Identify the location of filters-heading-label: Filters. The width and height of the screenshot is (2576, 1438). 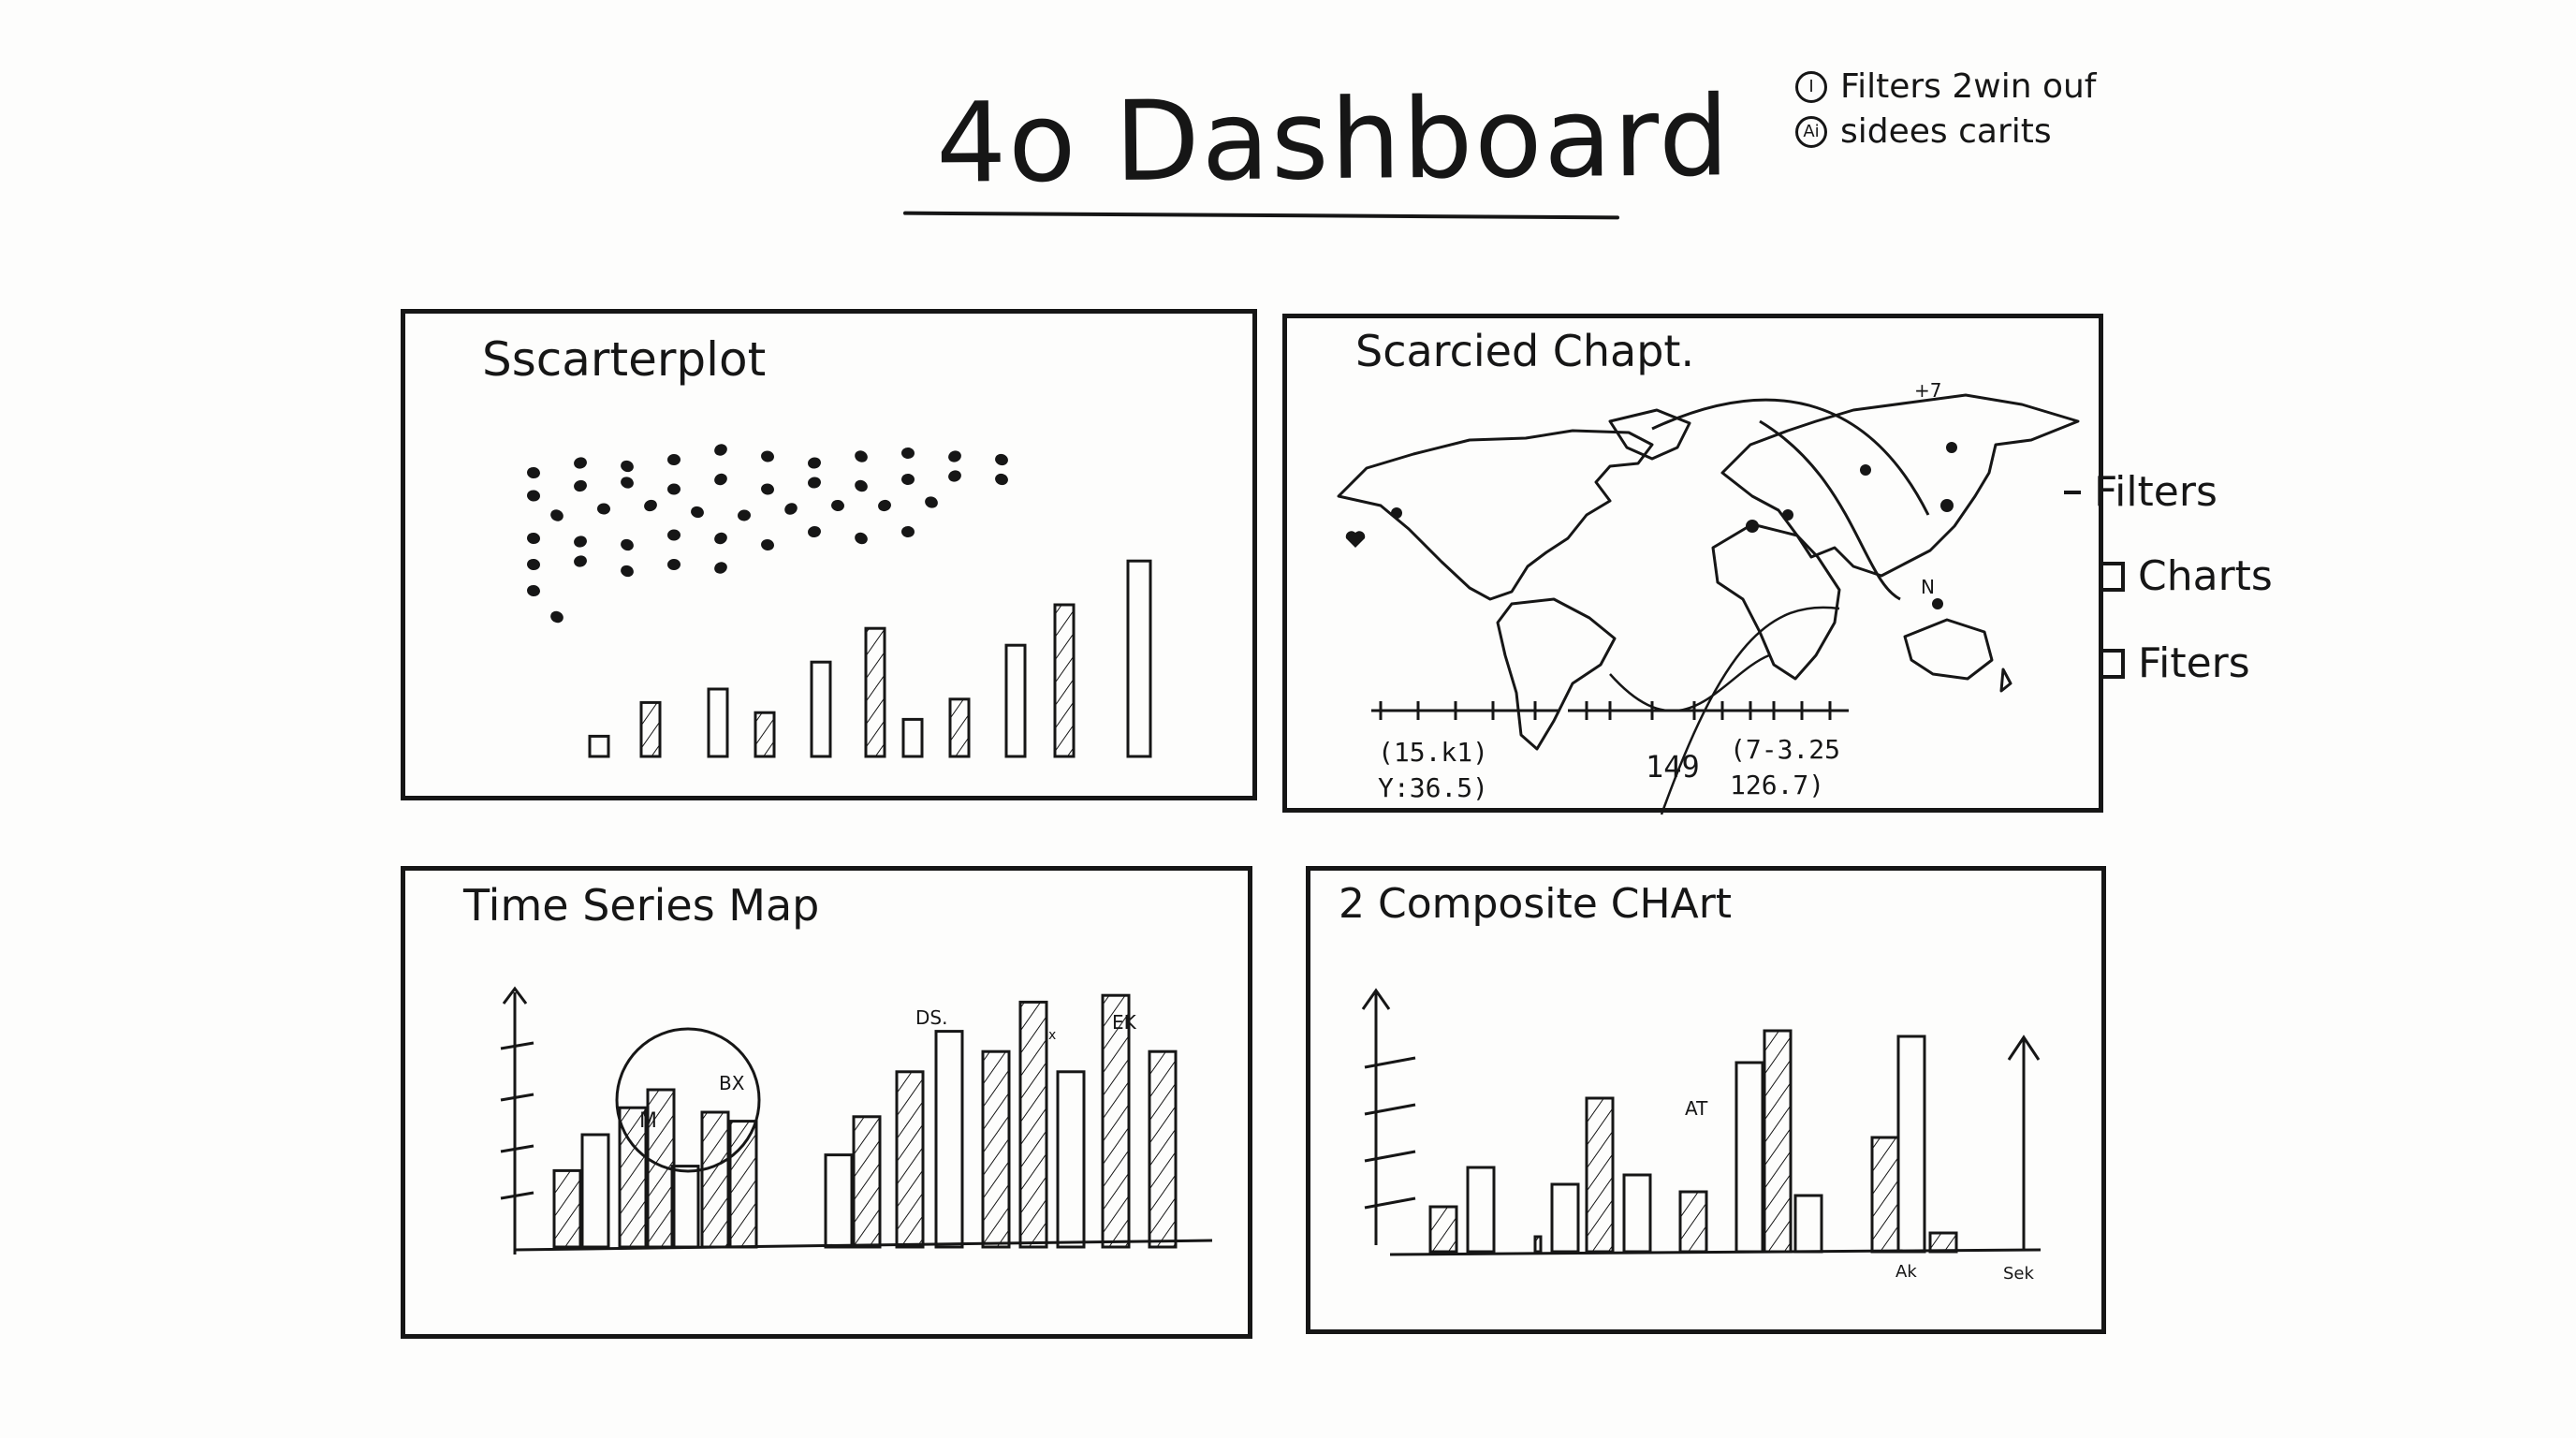
(2155, 492).